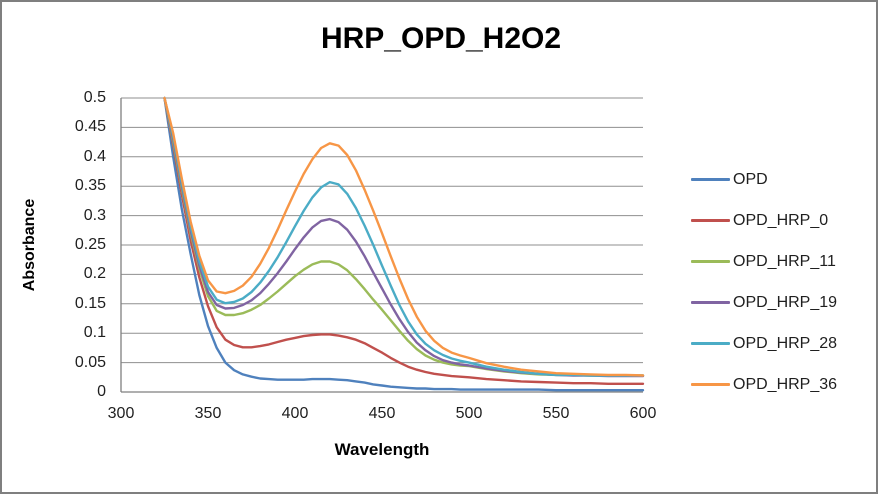  What do you see at coordinates (94, 274) in the screenshot?
I see `y-tick-label: 0.2` at bounding box center [94, 274].